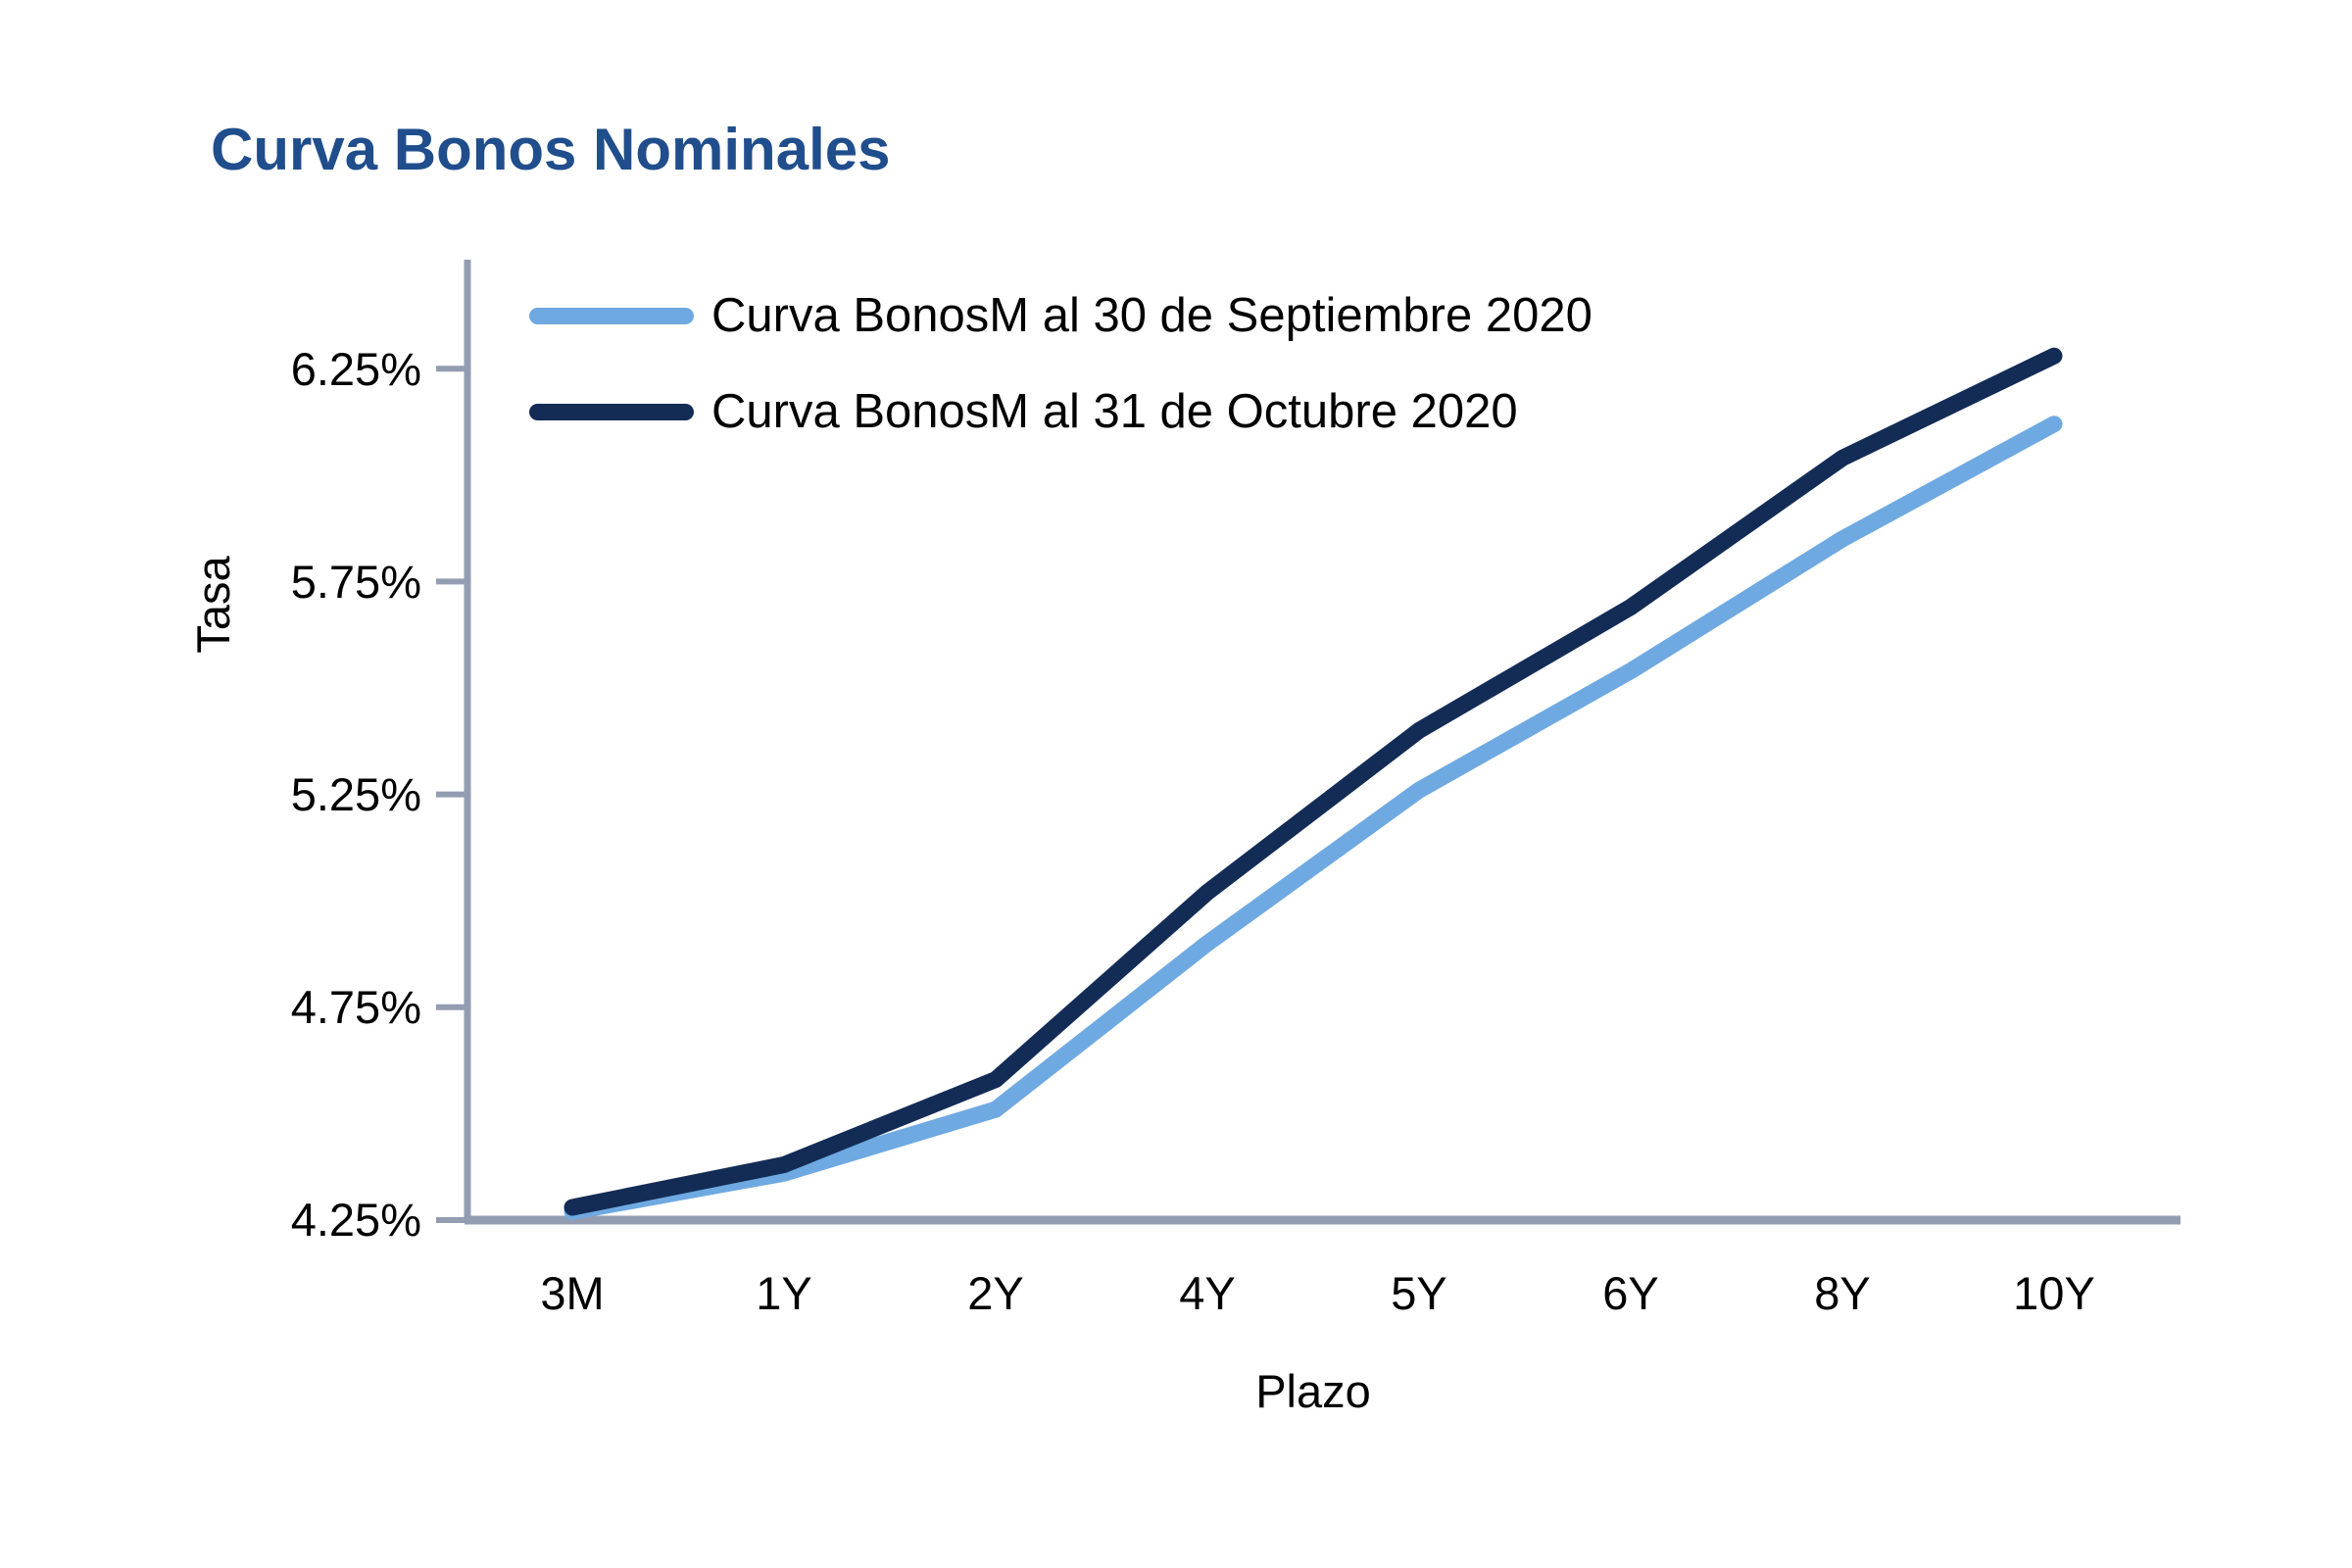 The width and height of the screenshot is (2352, 1568). I want to click on x-tick-label: 1Y, so click(784, 1293).